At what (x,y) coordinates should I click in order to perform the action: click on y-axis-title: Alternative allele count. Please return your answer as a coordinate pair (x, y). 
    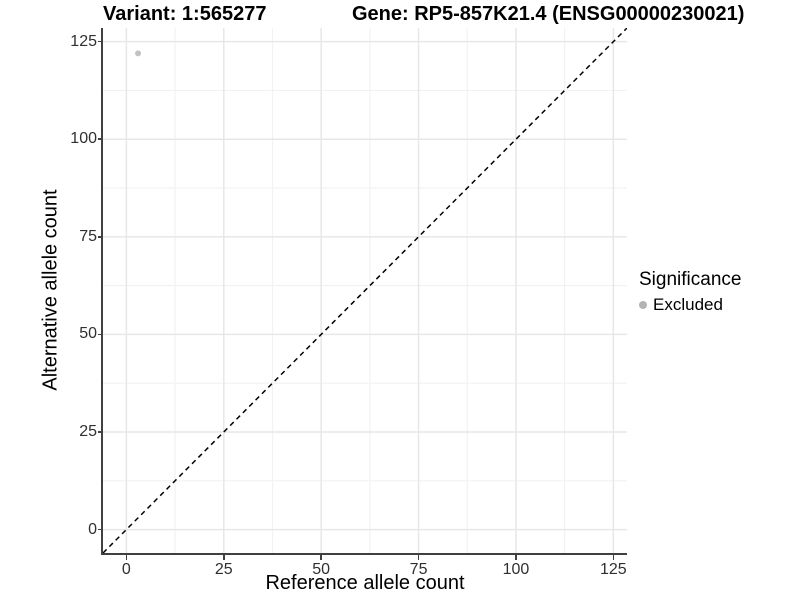
    Looking at the image, I should click on (50, 290).